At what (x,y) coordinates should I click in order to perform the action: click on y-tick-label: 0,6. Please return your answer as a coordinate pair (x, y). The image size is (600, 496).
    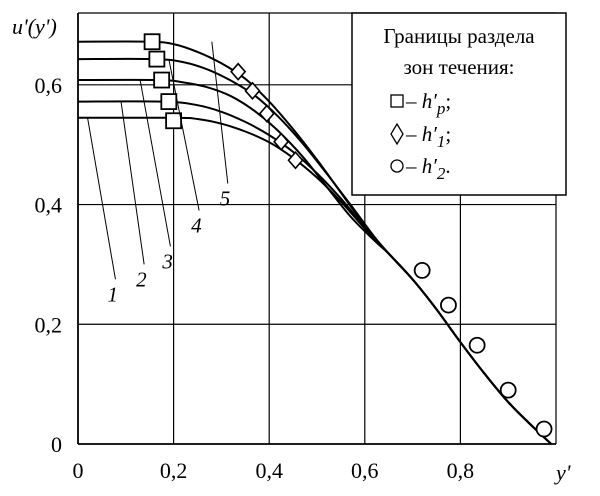
    Looking at the image, I should click on (49, 85).